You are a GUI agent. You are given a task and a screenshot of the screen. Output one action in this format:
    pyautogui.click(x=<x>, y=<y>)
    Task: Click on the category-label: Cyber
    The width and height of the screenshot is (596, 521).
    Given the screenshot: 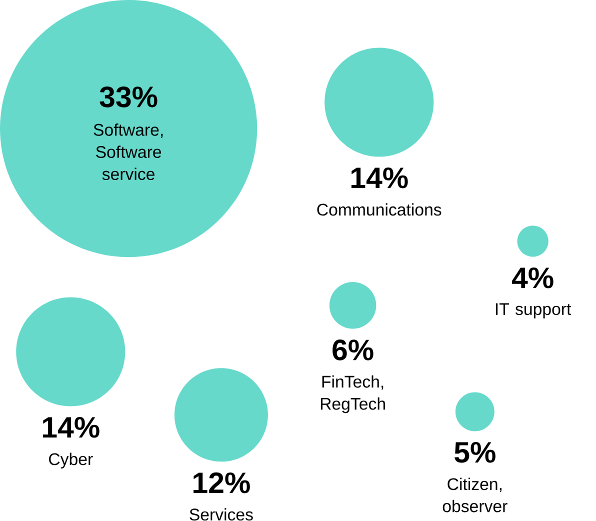 What is the action you would take?
    pyautogui.click(x=71, y=461)
    